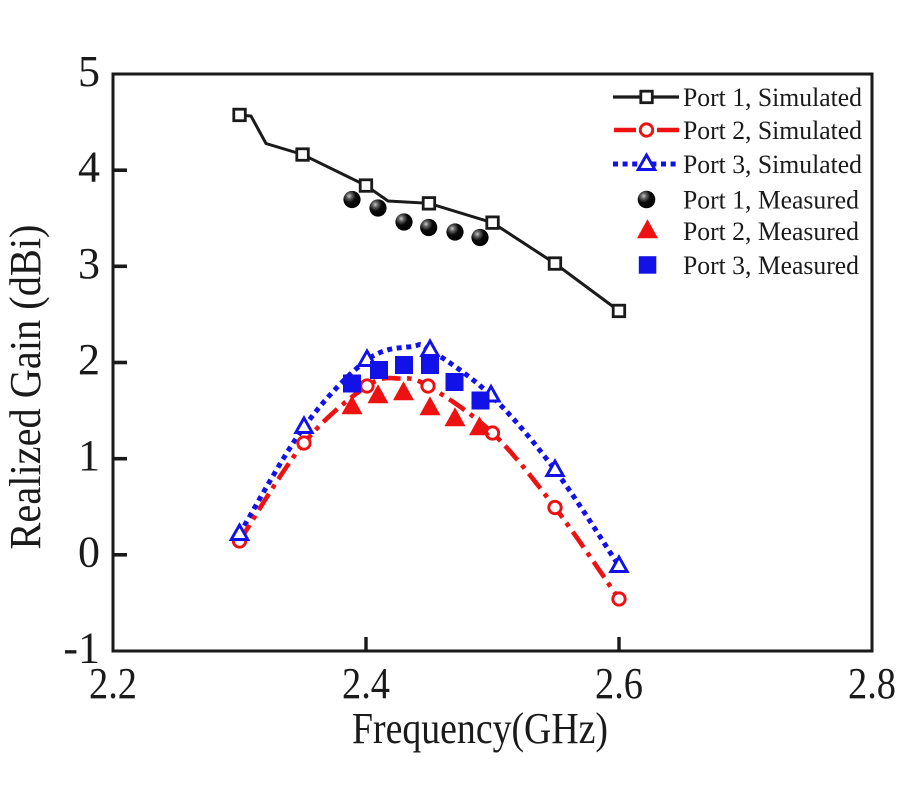 The height and width of the screenshot is (800, 900). Describe the element at coordinates (771, 265) in the screenshot. I see `svg-text: Port 3, Measured` at that location.